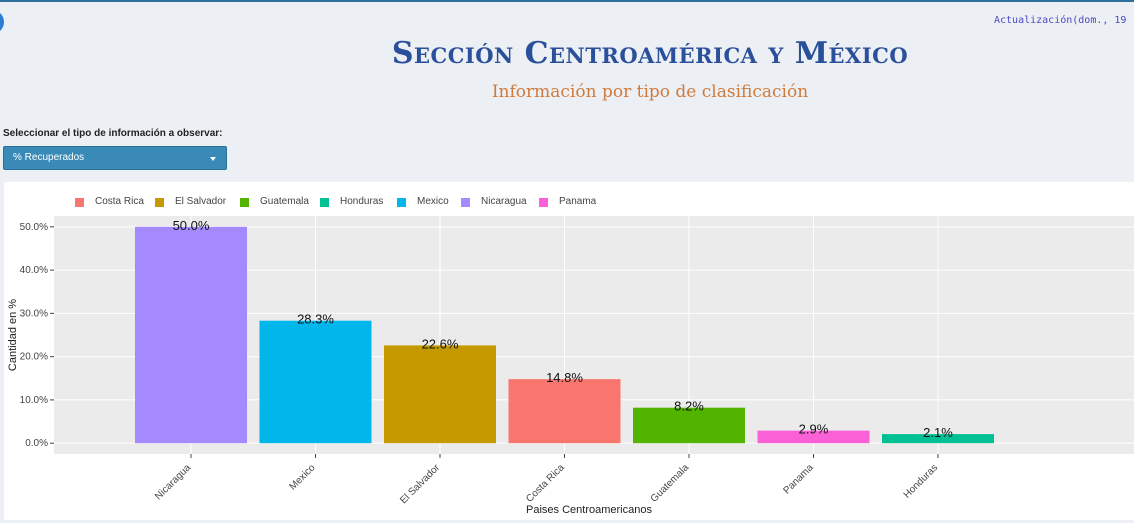  Describe the element at coordinates (650, 92) in the screenshot. I see `page-subtitle: Información por tipo de clasificación` at that location.